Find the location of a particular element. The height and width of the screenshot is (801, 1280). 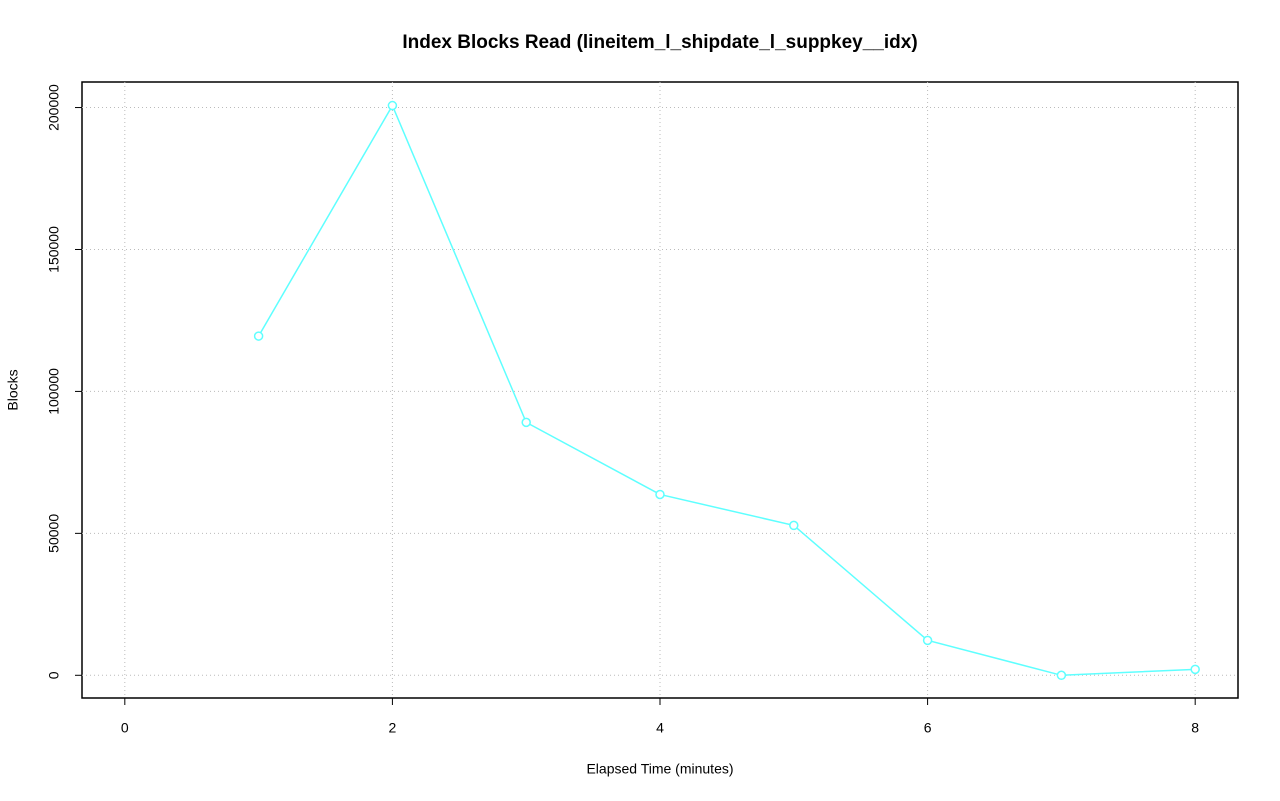

y-axis-label: Blocks is located at coordinates (13, 389).